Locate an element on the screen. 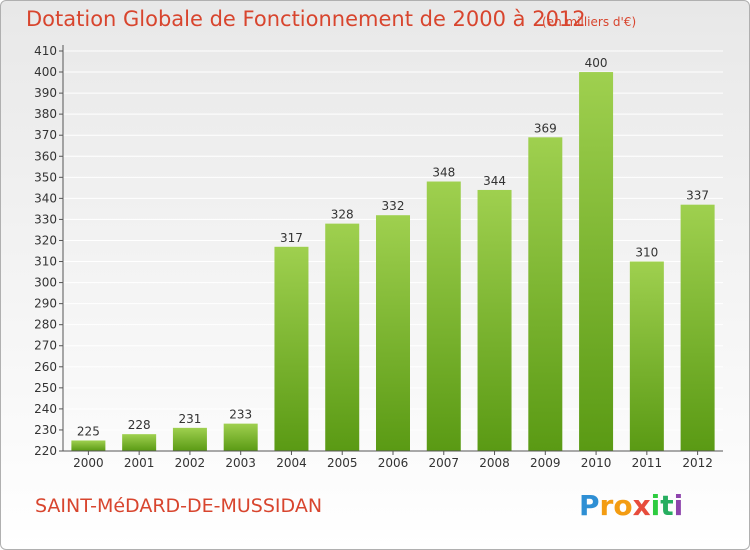 The height and width of the screenshot is (550, 750). x-tick-label: 2009 is located at coordinates (545, 463).